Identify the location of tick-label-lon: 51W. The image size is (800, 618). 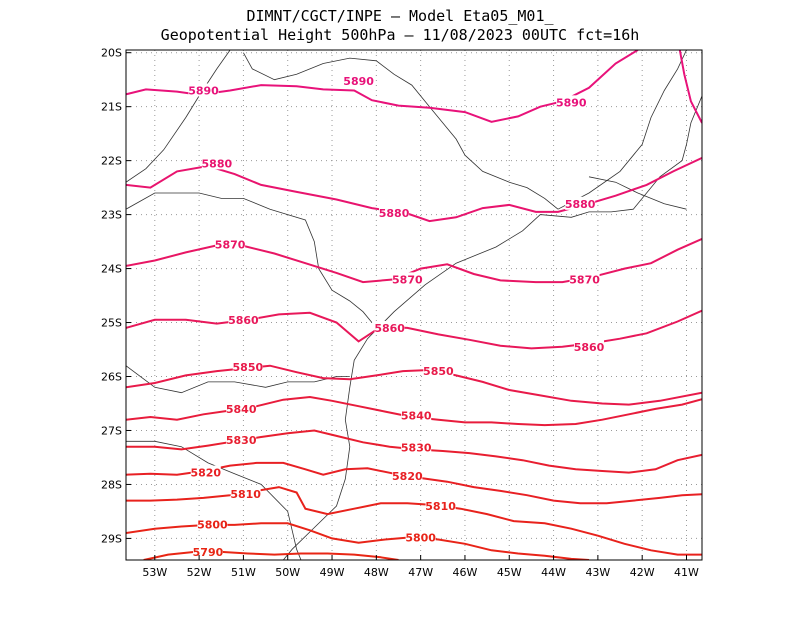
(243, 572).